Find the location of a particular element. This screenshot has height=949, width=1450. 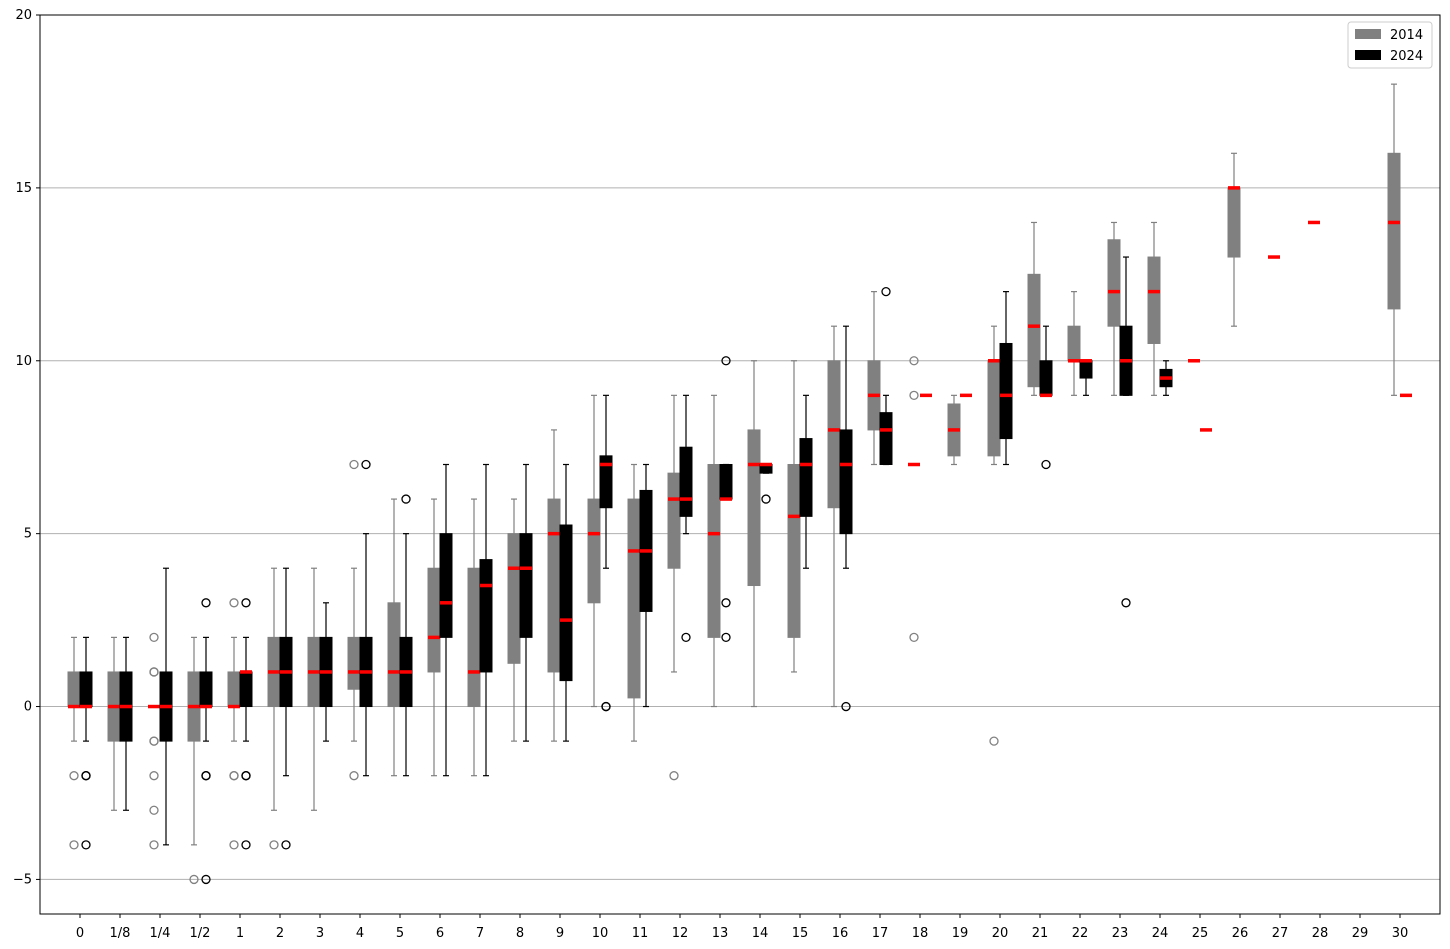

x-tick-label: 7 is located at coordinates (480, 933).